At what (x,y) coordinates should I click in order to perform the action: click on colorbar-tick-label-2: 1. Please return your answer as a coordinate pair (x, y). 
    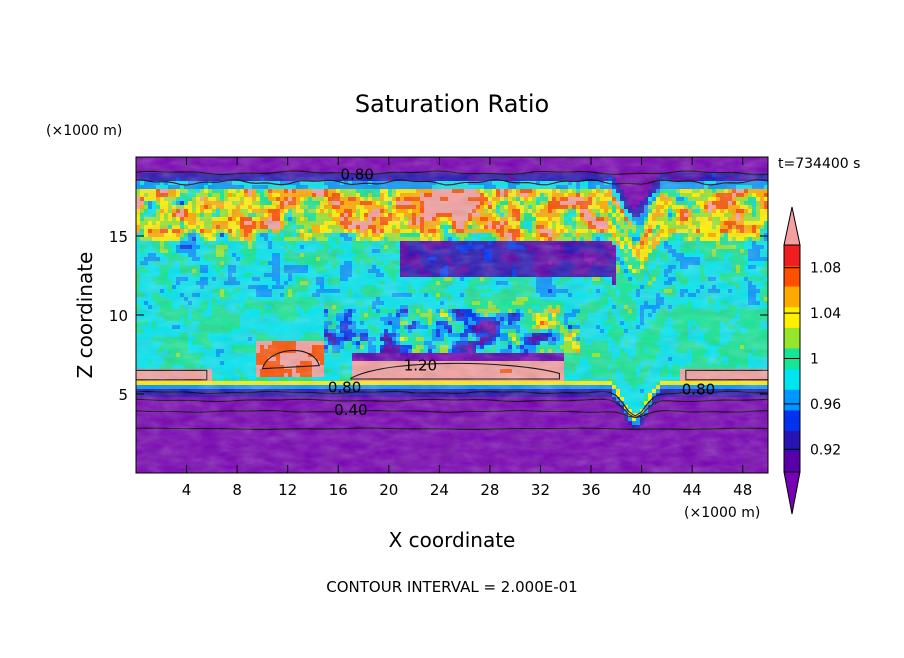
    Looking at the image, I should click on (814, 360).